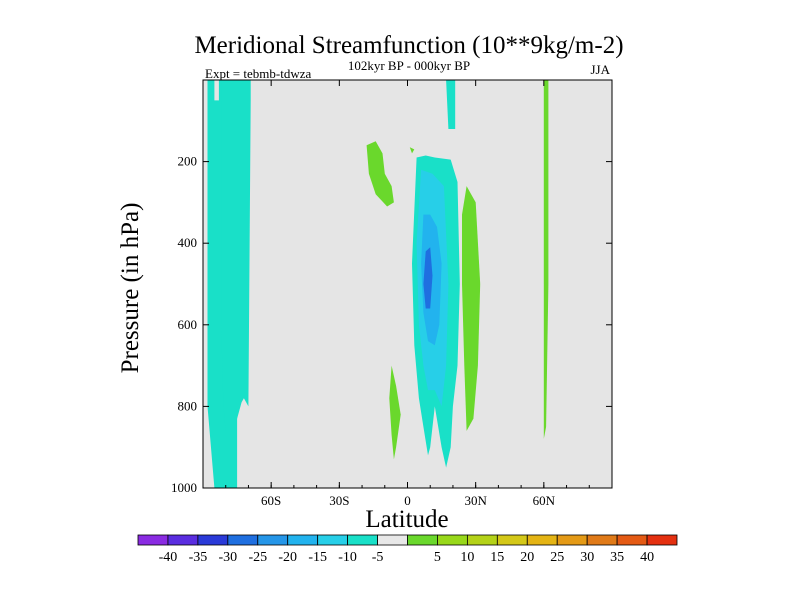  Describe the element at coordinates (407, 549) in the screenshot. I see `colorbar: -40 -35 -30 -25 -20 -15 -10 -5 5 10 15 20 25 30 35 40` at that location.